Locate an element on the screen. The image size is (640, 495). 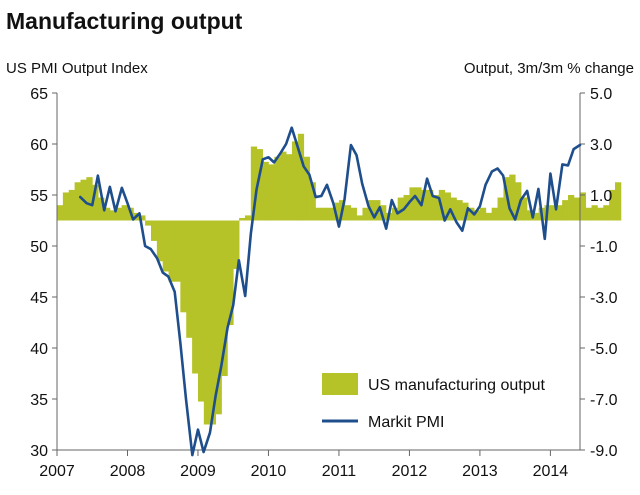
left-tick-label: 65 is located at coordinates (39, 94).